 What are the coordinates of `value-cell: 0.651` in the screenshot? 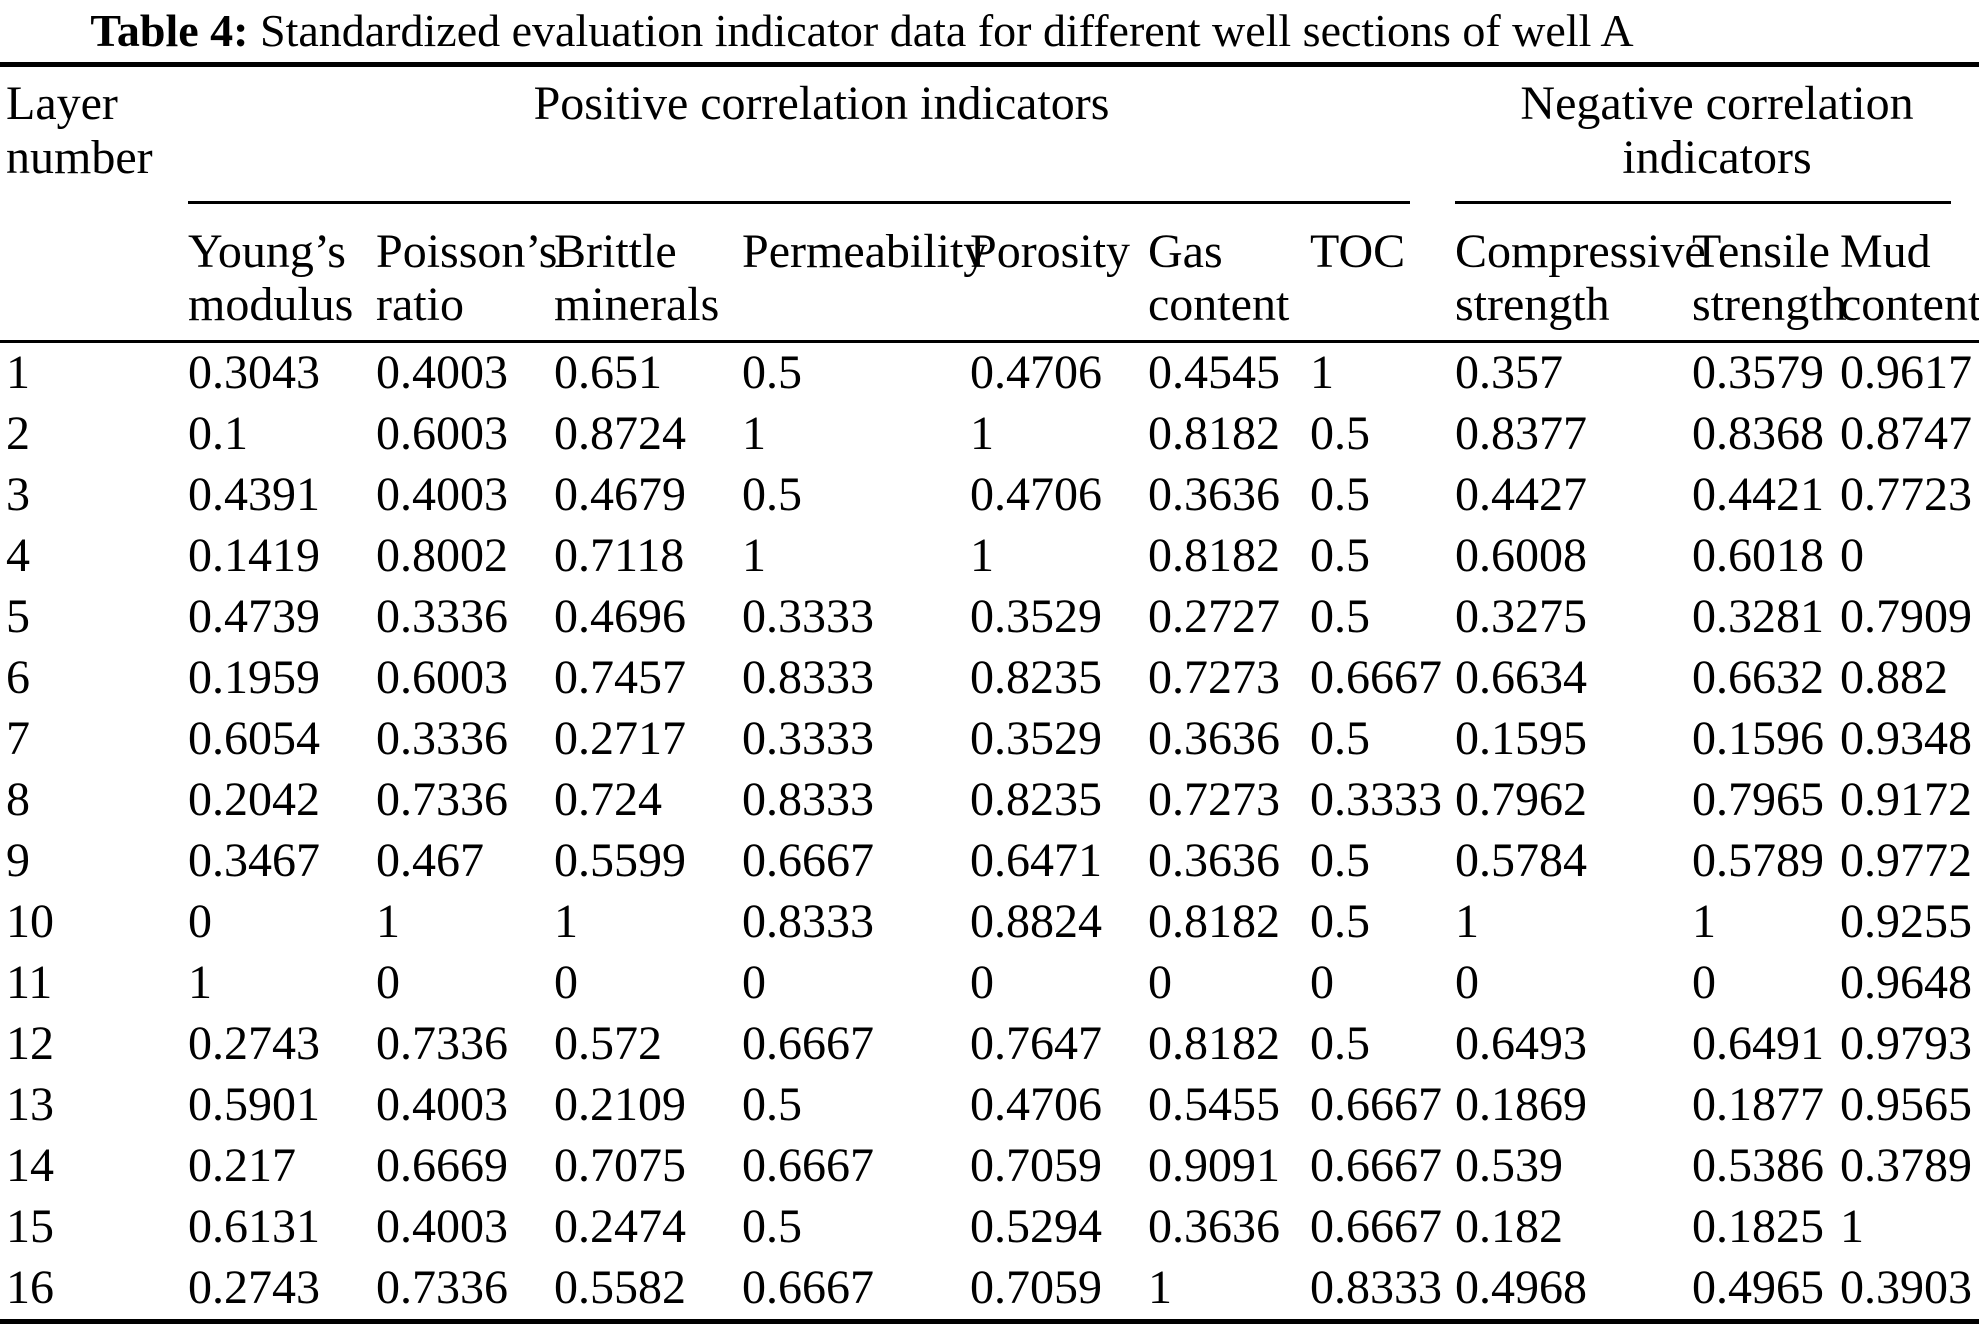 It's located at (608, 372).